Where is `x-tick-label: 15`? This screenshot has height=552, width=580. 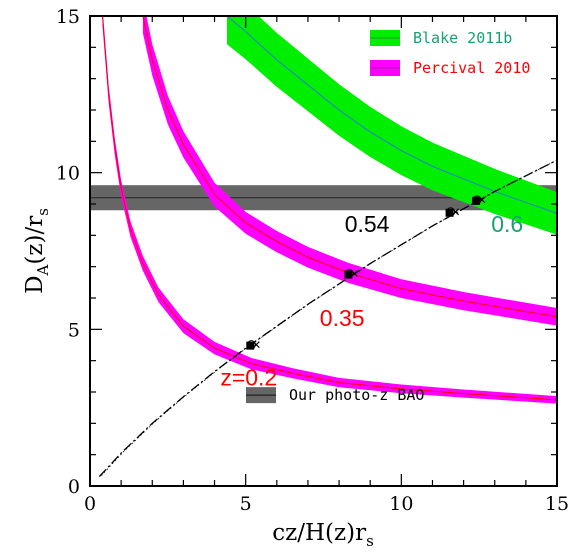
x-tick-label: 15 is located at coordinates (557, 504).